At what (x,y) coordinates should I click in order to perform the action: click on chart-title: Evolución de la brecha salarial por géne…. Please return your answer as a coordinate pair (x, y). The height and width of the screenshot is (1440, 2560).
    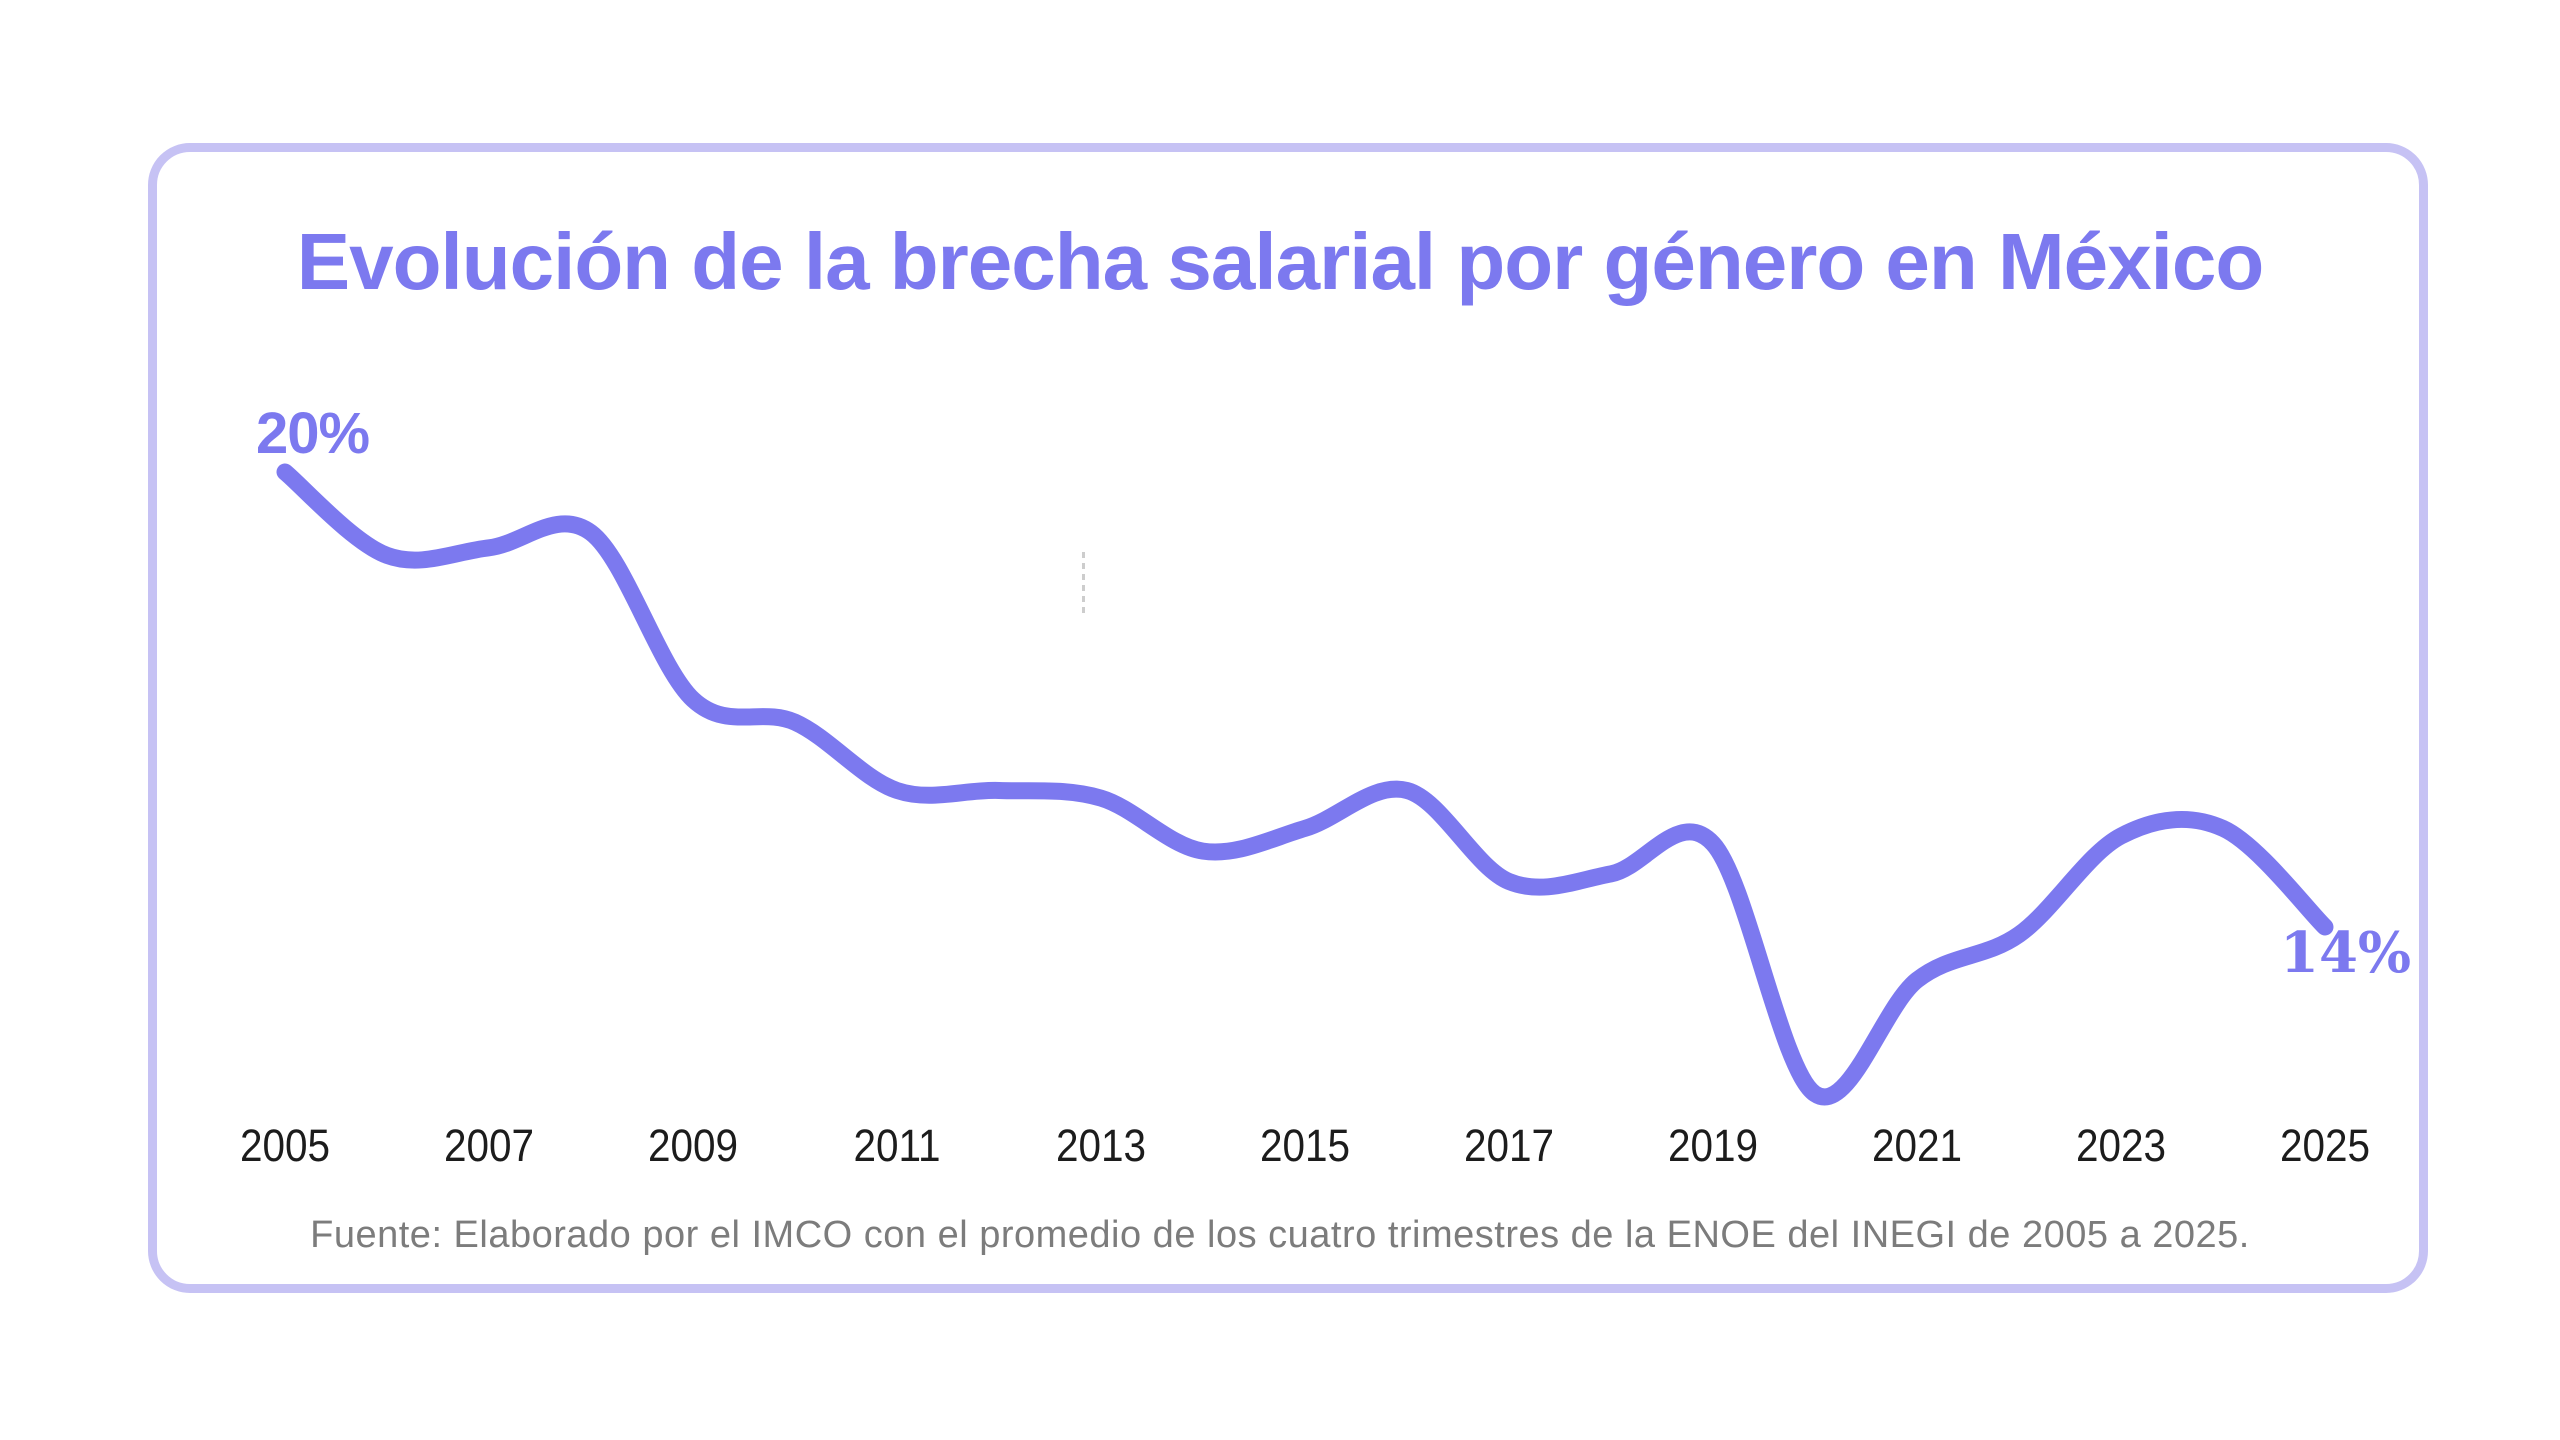
    Looking at the image, I should click on (1280, 261).